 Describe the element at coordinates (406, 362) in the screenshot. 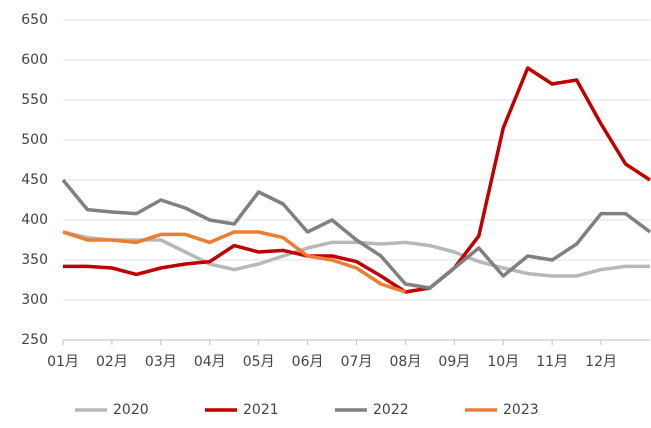

I see `x-tick-label: 08月` at that location.